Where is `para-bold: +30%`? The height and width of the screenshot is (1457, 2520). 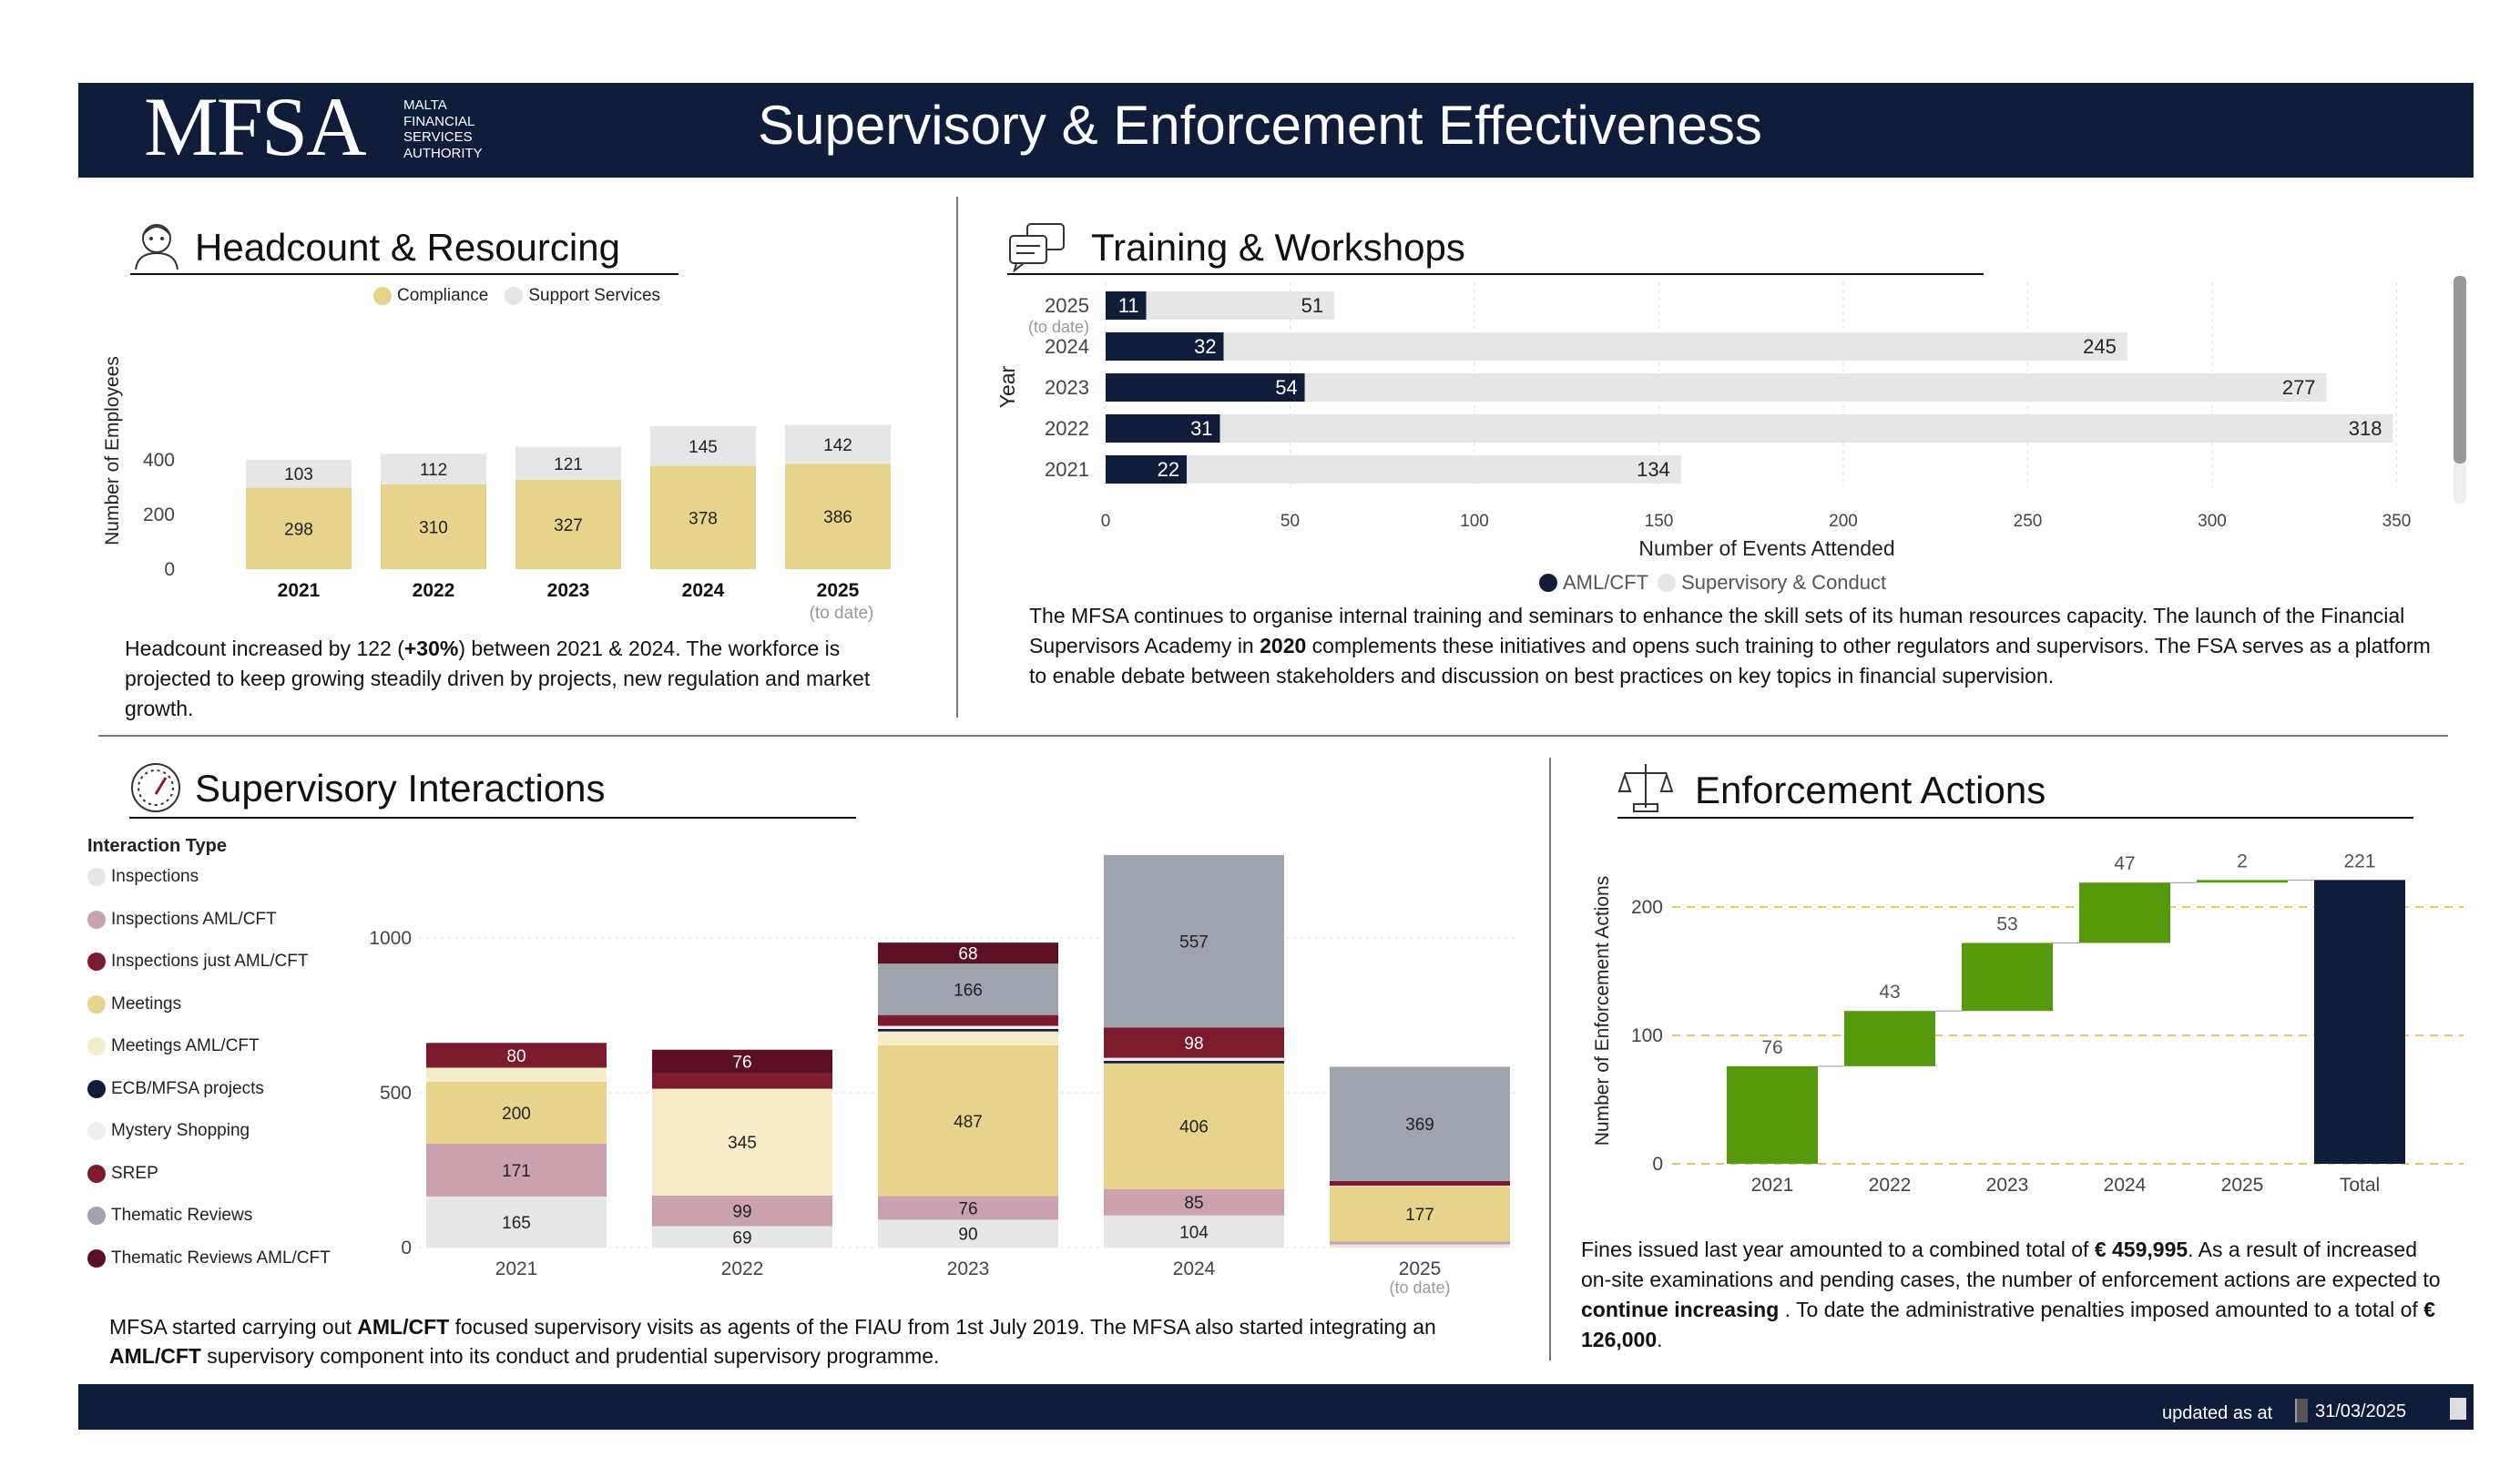 para-bold: +30% is located at coordinates (431, 648).